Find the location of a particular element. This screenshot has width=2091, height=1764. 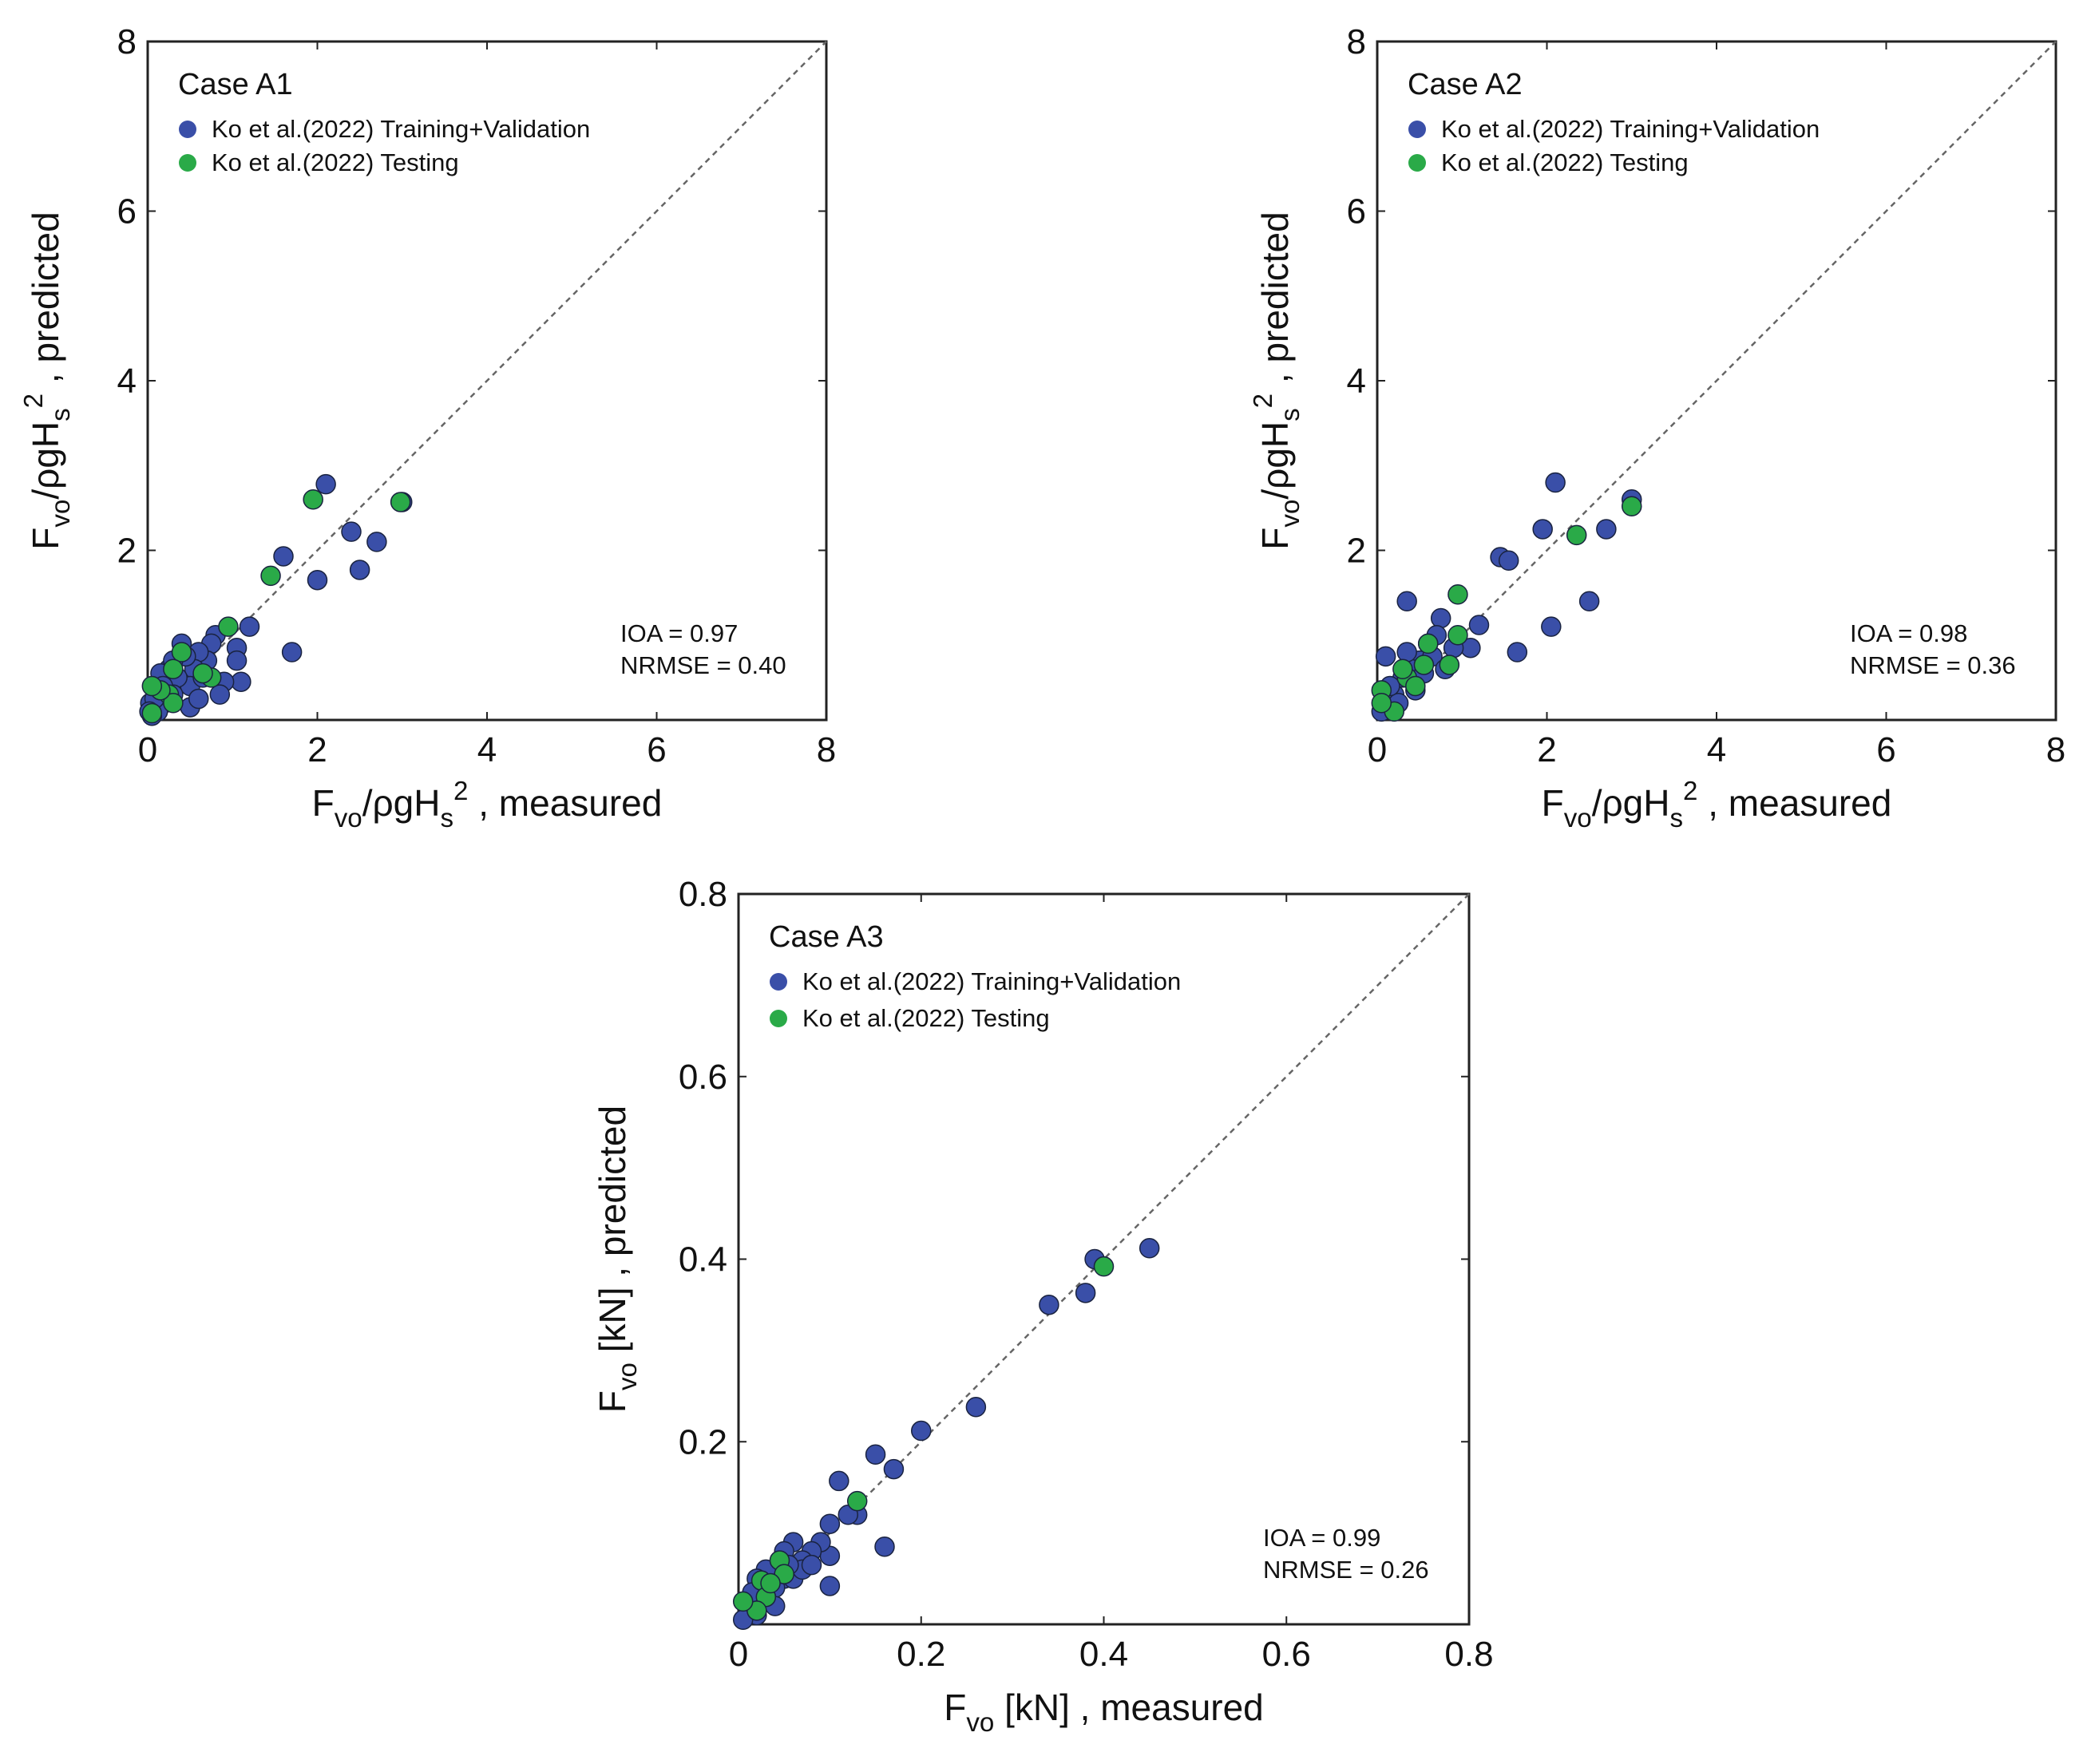

x-axis-label: Fvo/ρgHs2 , measured is located at coordinates (1717, 805).